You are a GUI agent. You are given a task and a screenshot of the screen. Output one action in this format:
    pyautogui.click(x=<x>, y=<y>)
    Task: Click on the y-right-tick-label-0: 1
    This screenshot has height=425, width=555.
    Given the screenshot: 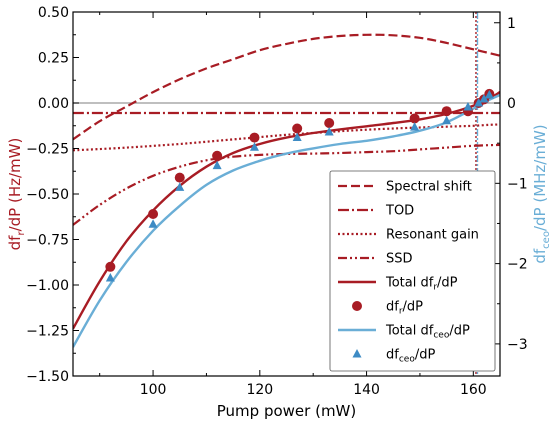 What is the action you would take?
    pyautogui.click(x=511, y=24)
    